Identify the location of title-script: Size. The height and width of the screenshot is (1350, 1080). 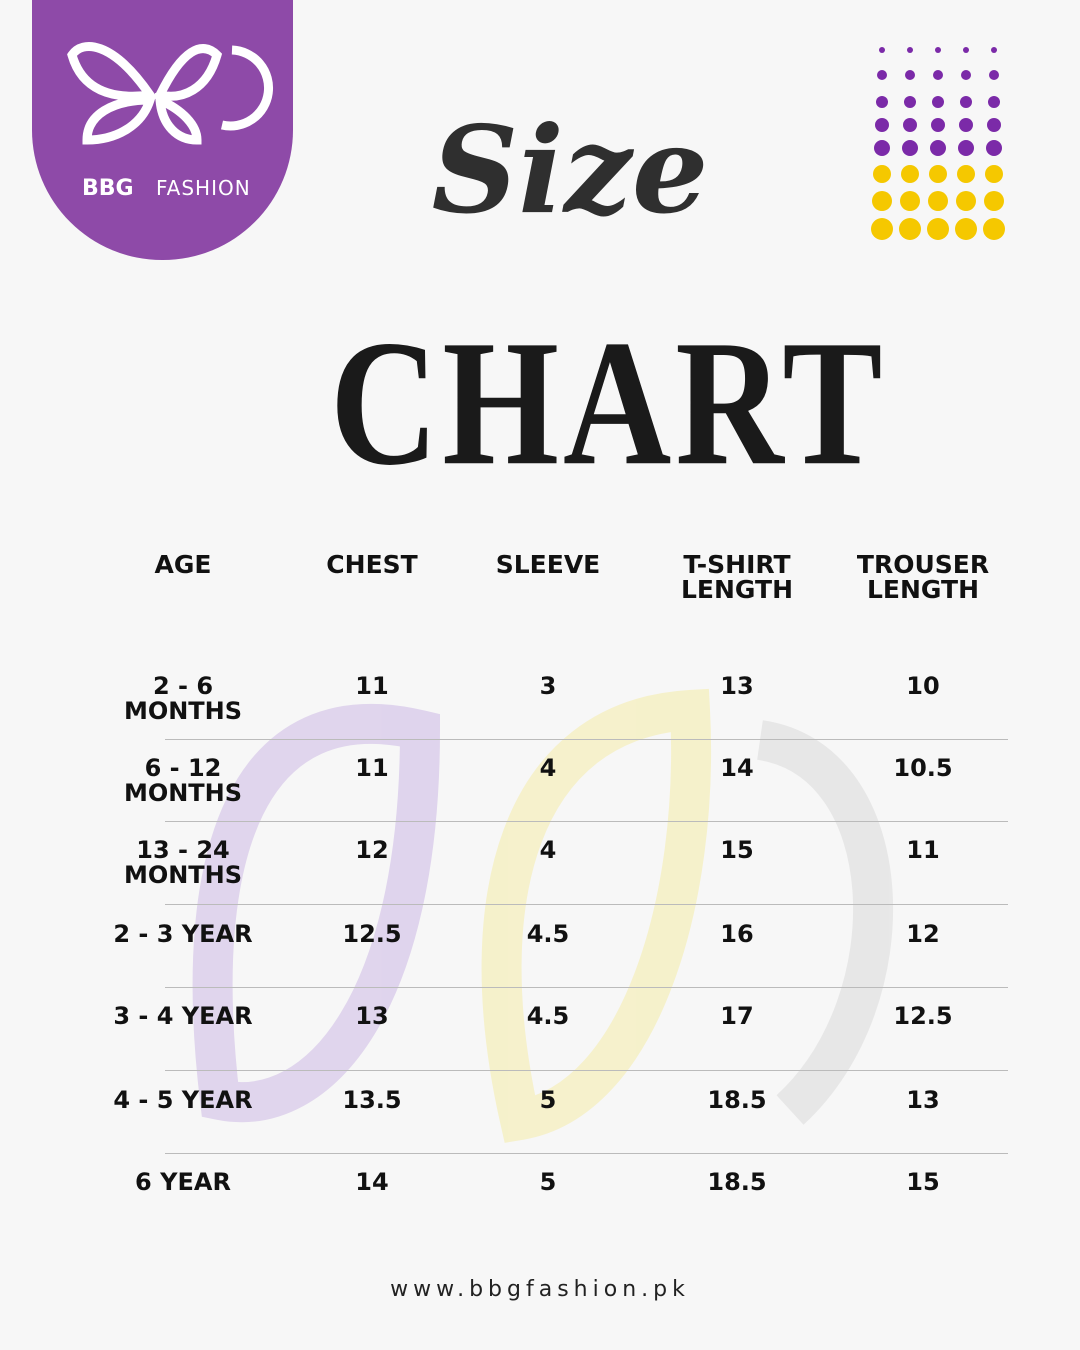
(570, 170).